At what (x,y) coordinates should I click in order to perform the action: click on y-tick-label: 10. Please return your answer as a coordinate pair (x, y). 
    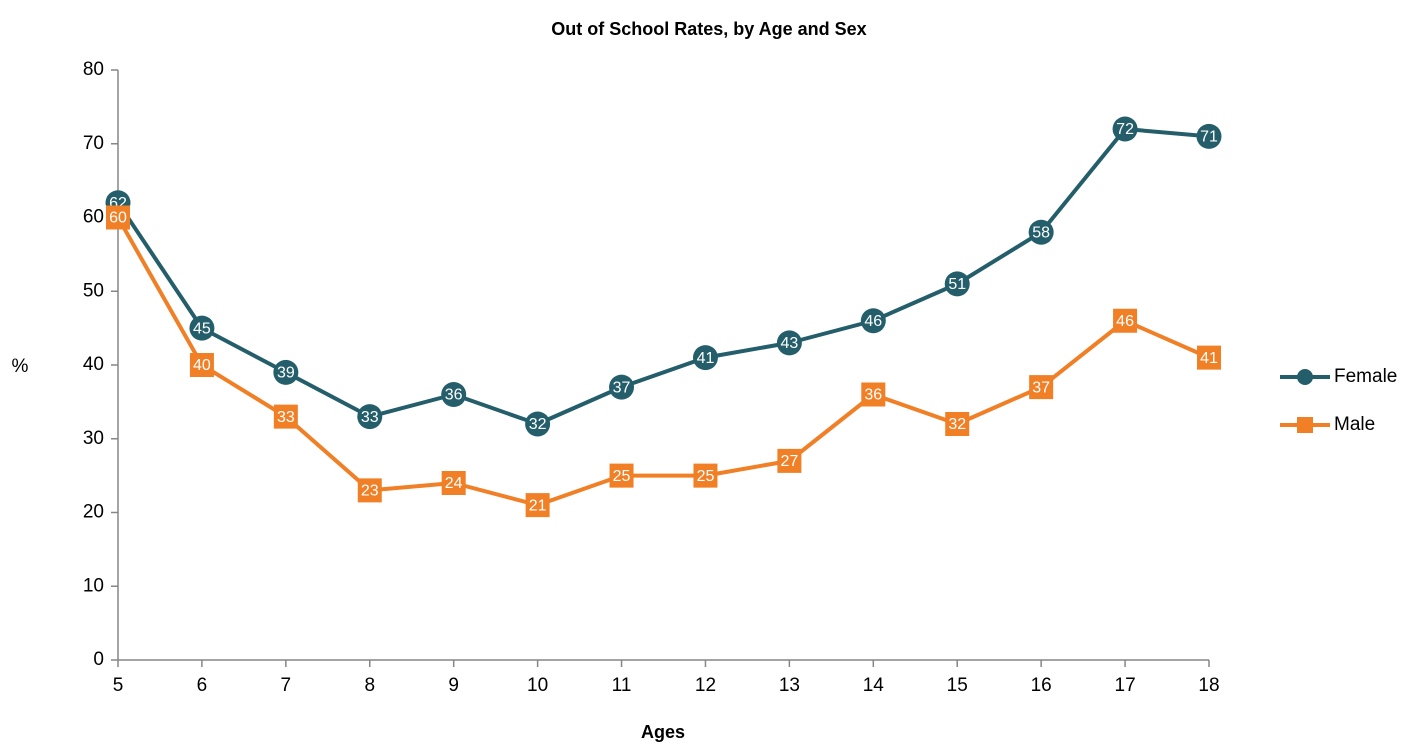
    Looking at the image, I should click on (93, 585).